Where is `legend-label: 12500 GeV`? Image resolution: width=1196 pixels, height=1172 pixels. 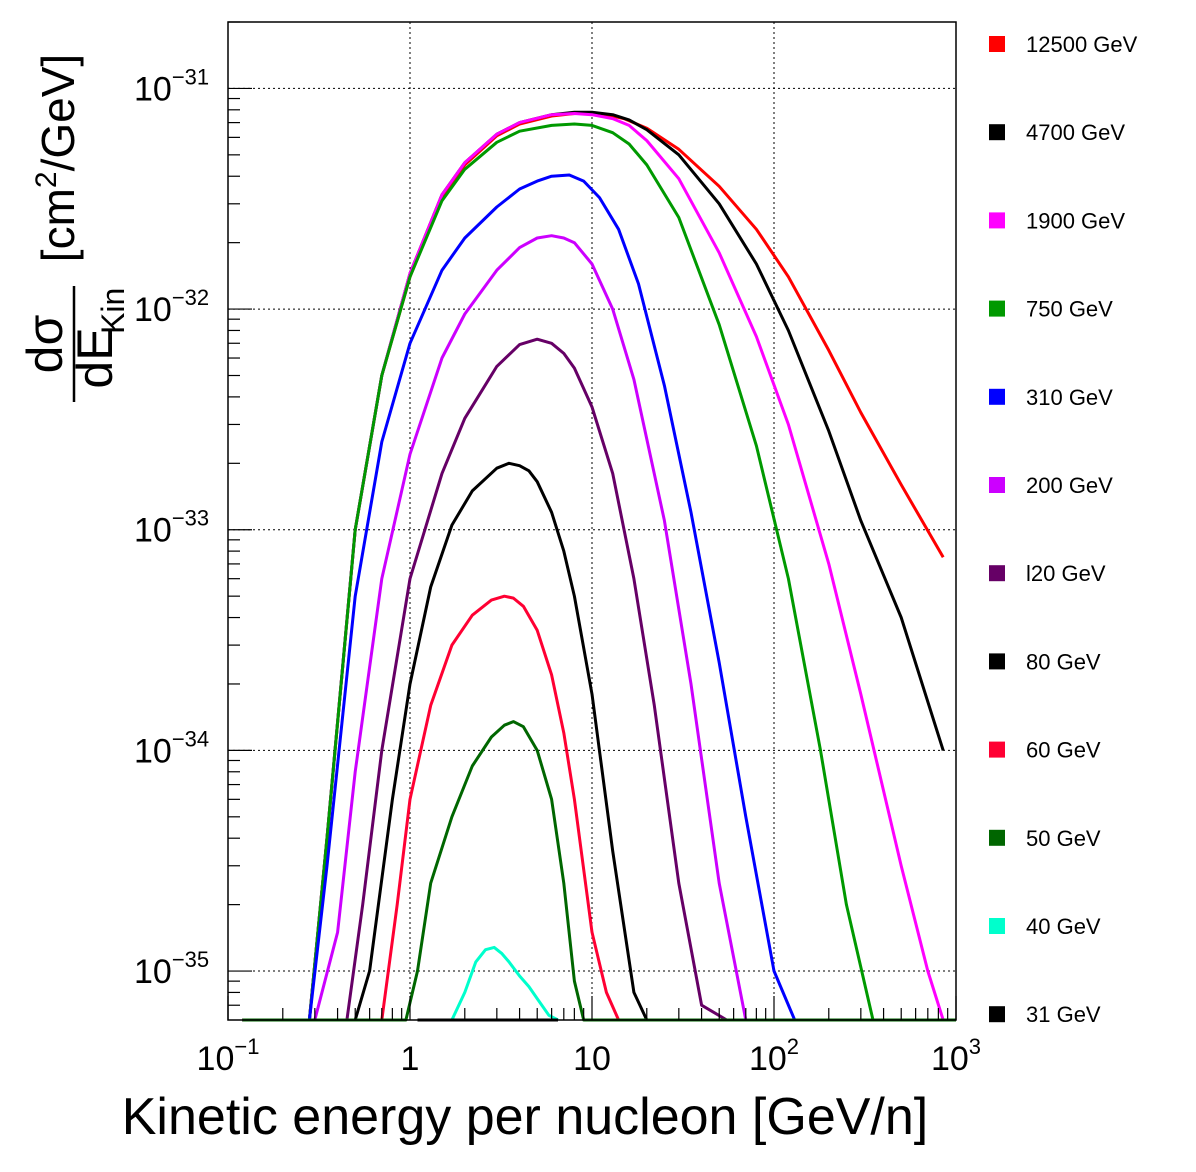 legend-label: 12500 GeV is located at coordinates (1082, 44).